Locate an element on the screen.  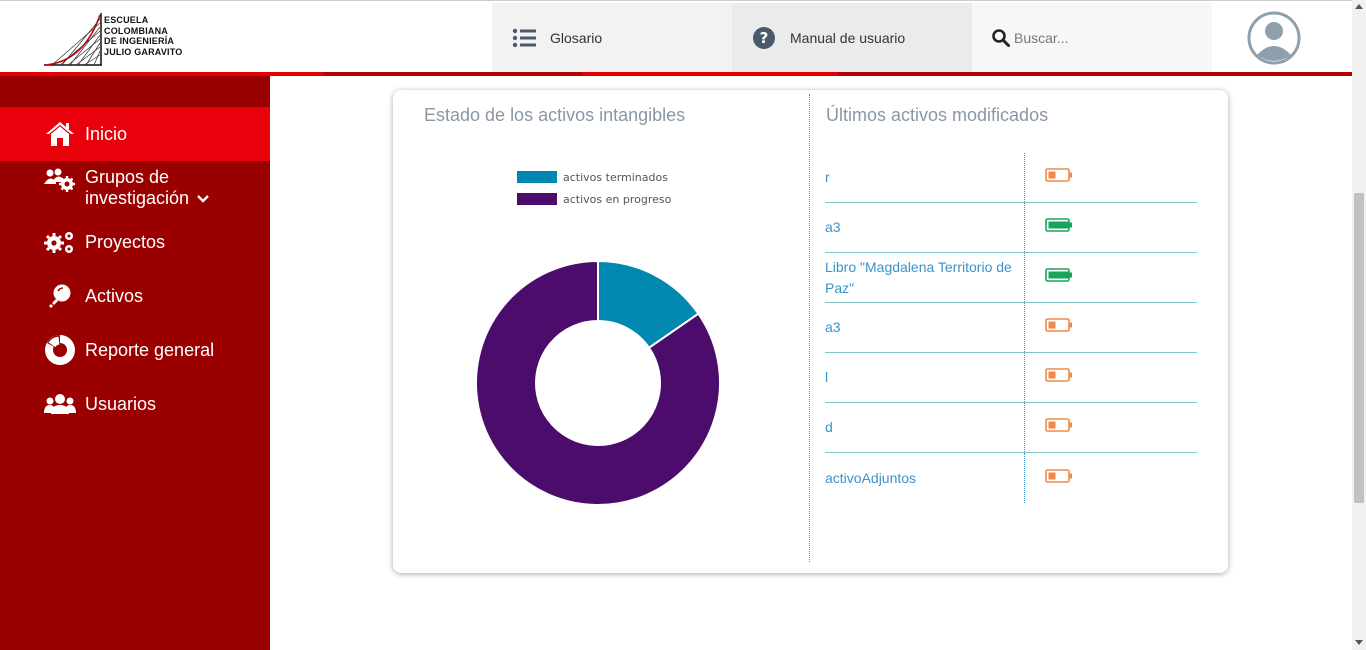
sidebar-item-proyectos: Proyectos is located at coordinates (135, 242).